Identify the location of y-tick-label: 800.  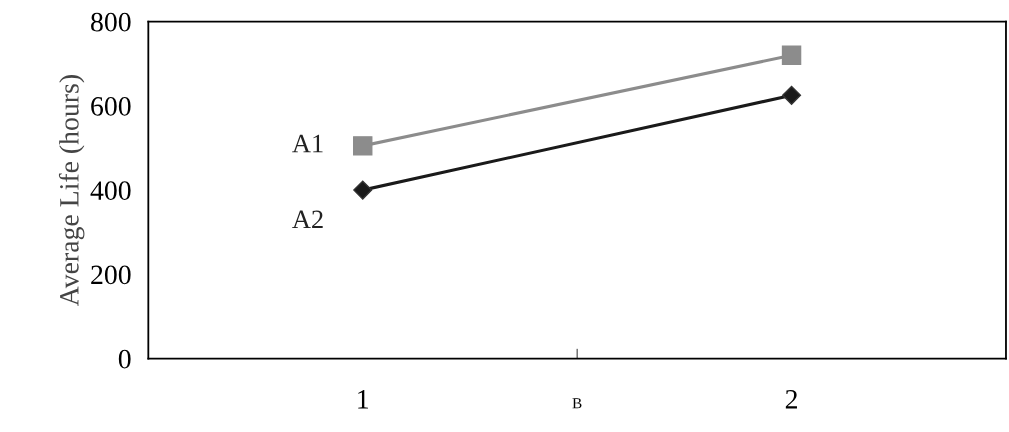
(111, 22).